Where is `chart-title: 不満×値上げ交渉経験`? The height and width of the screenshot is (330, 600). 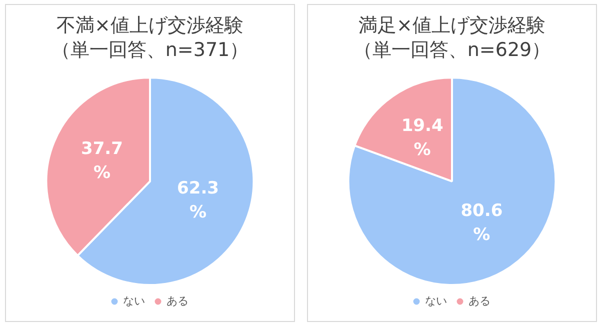 chart-title: 不満×値上げ交渉経験 is located at coordinates (150, 25).